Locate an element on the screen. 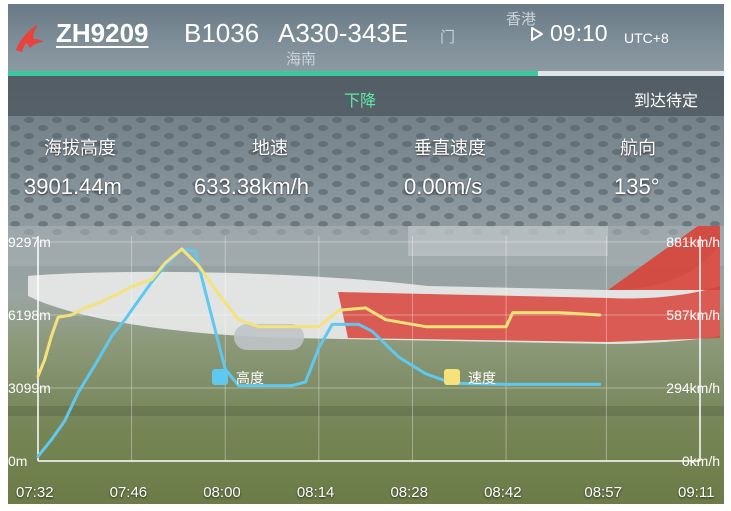 This screenshot has height=511, width=731. play-icon is located at coordinates (537, 34).